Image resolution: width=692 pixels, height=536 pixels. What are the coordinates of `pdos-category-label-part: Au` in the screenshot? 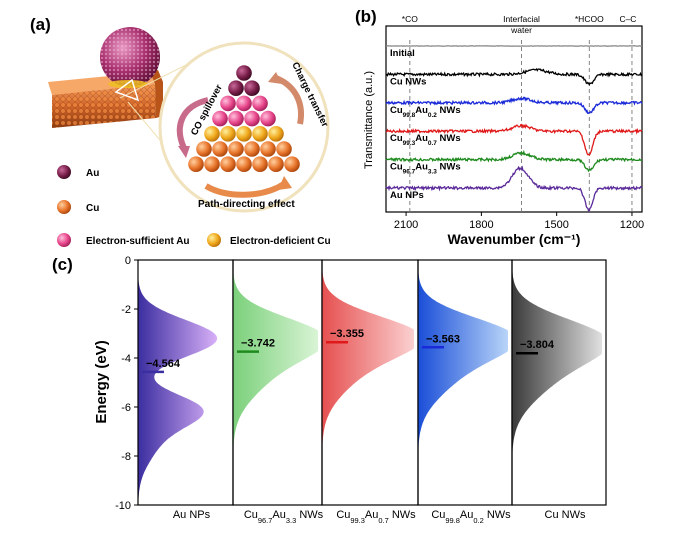 It's located at (466, 515).